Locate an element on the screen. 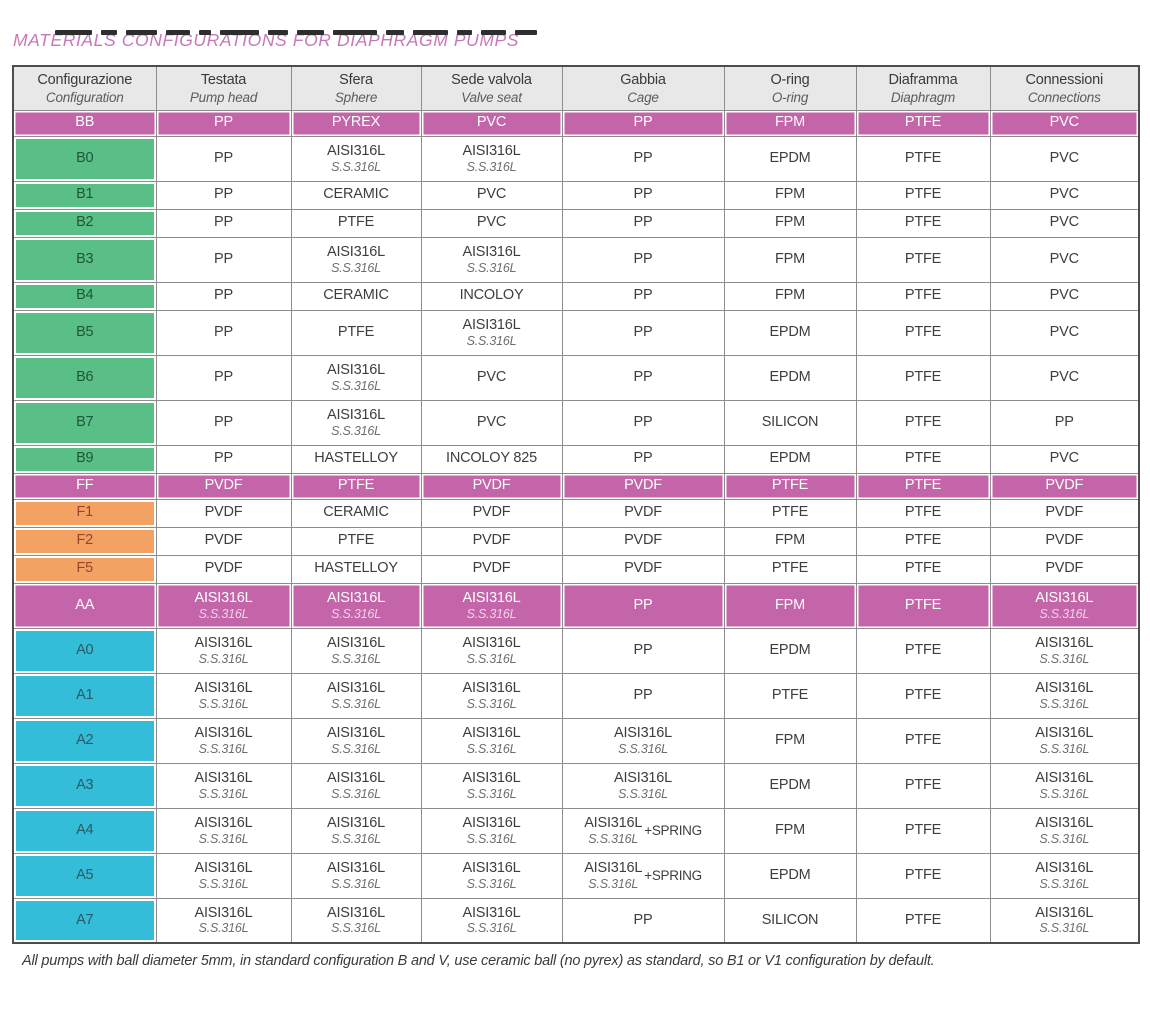  config-code-cell: A0 is located at coordinates (84, 650).